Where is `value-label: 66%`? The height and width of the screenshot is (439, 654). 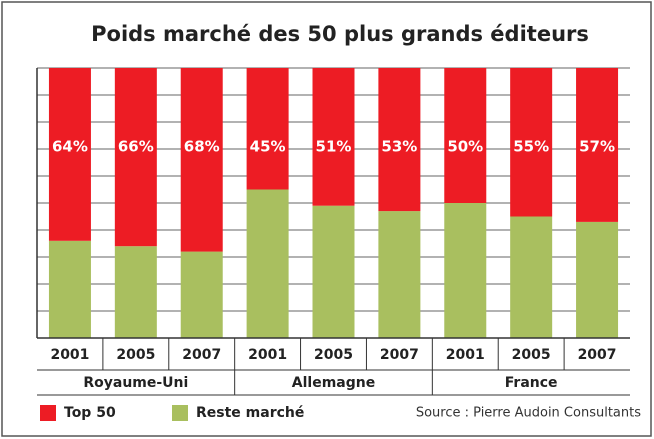
value-label: 66% is located at coordinates (136, 147).